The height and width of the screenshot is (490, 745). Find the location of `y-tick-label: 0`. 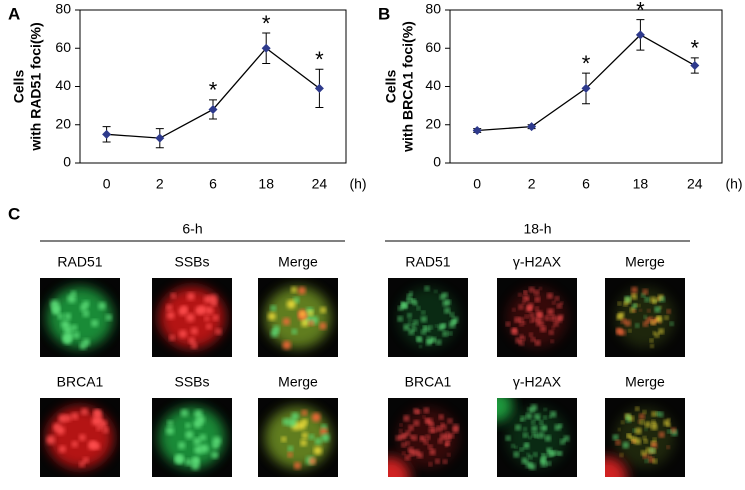

y-tick-label: 0 is located at coordinates (437, 162).